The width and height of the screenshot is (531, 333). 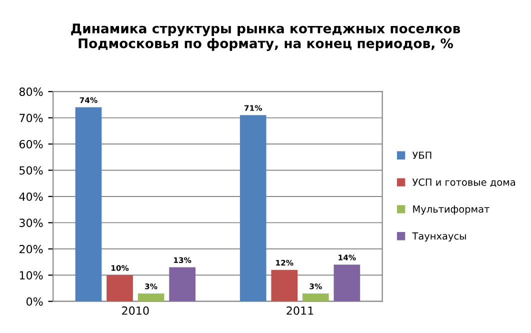 I want to click on y-tick-label: 40%, so click(x=31, y=196).